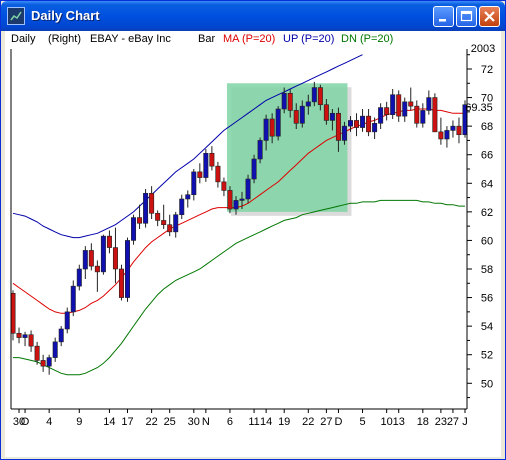 The image size is (506, 460). I want to click on x-tick-label: 13, so click(399, 422).